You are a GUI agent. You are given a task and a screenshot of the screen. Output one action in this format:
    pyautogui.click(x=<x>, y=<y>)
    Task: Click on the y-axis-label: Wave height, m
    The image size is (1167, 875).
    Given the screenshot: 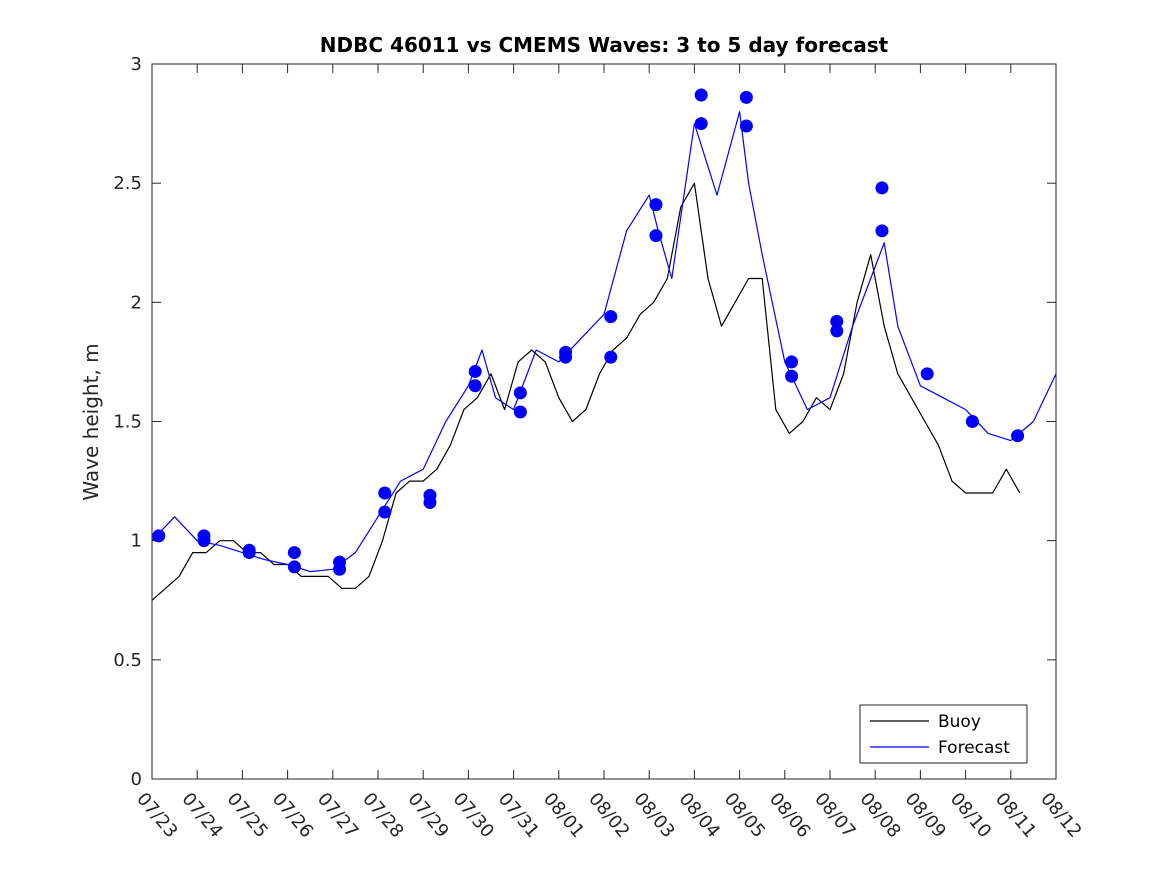 What is the action you would take?
    pyautogui.click(x=91, y=421)
    